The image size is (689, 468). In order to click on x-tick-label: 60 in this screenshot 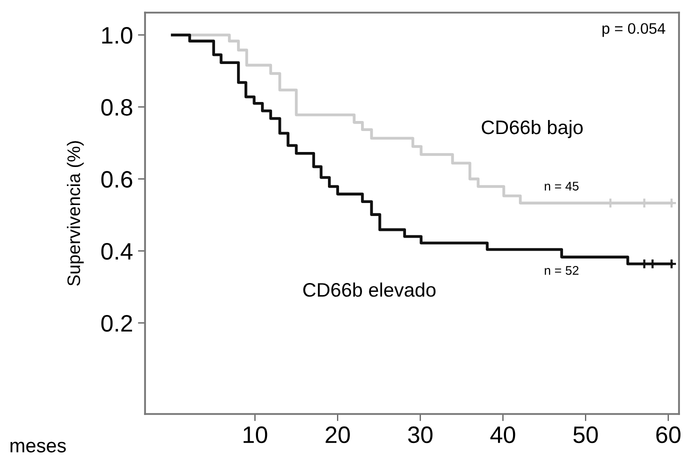, I will do `click(668, 435)`.